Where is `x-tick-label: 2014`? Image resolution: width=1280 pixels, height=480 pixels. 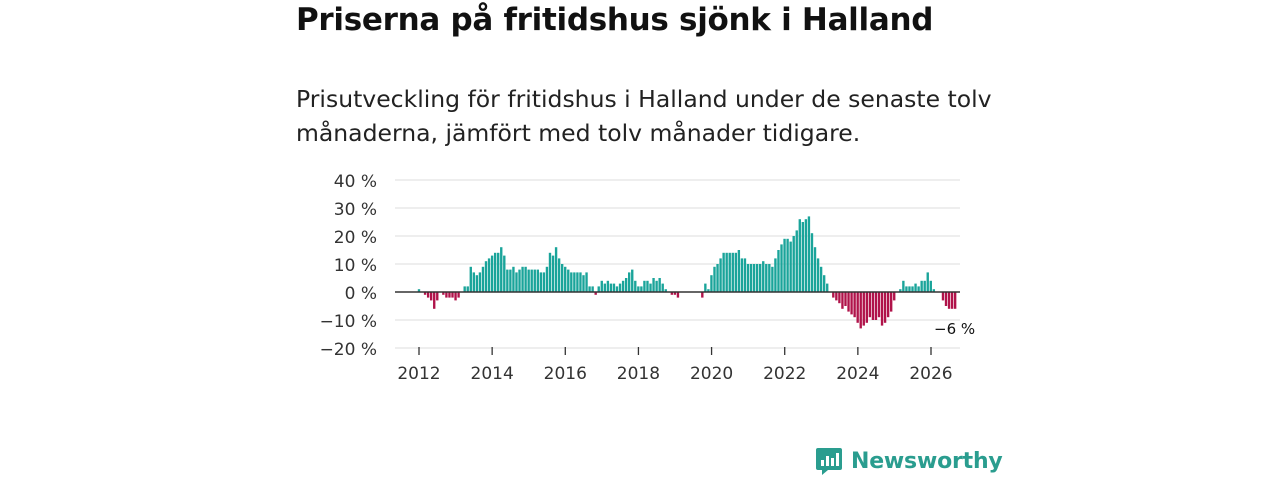
x-tick-label: 2014 is located at coordinates (492, 374).